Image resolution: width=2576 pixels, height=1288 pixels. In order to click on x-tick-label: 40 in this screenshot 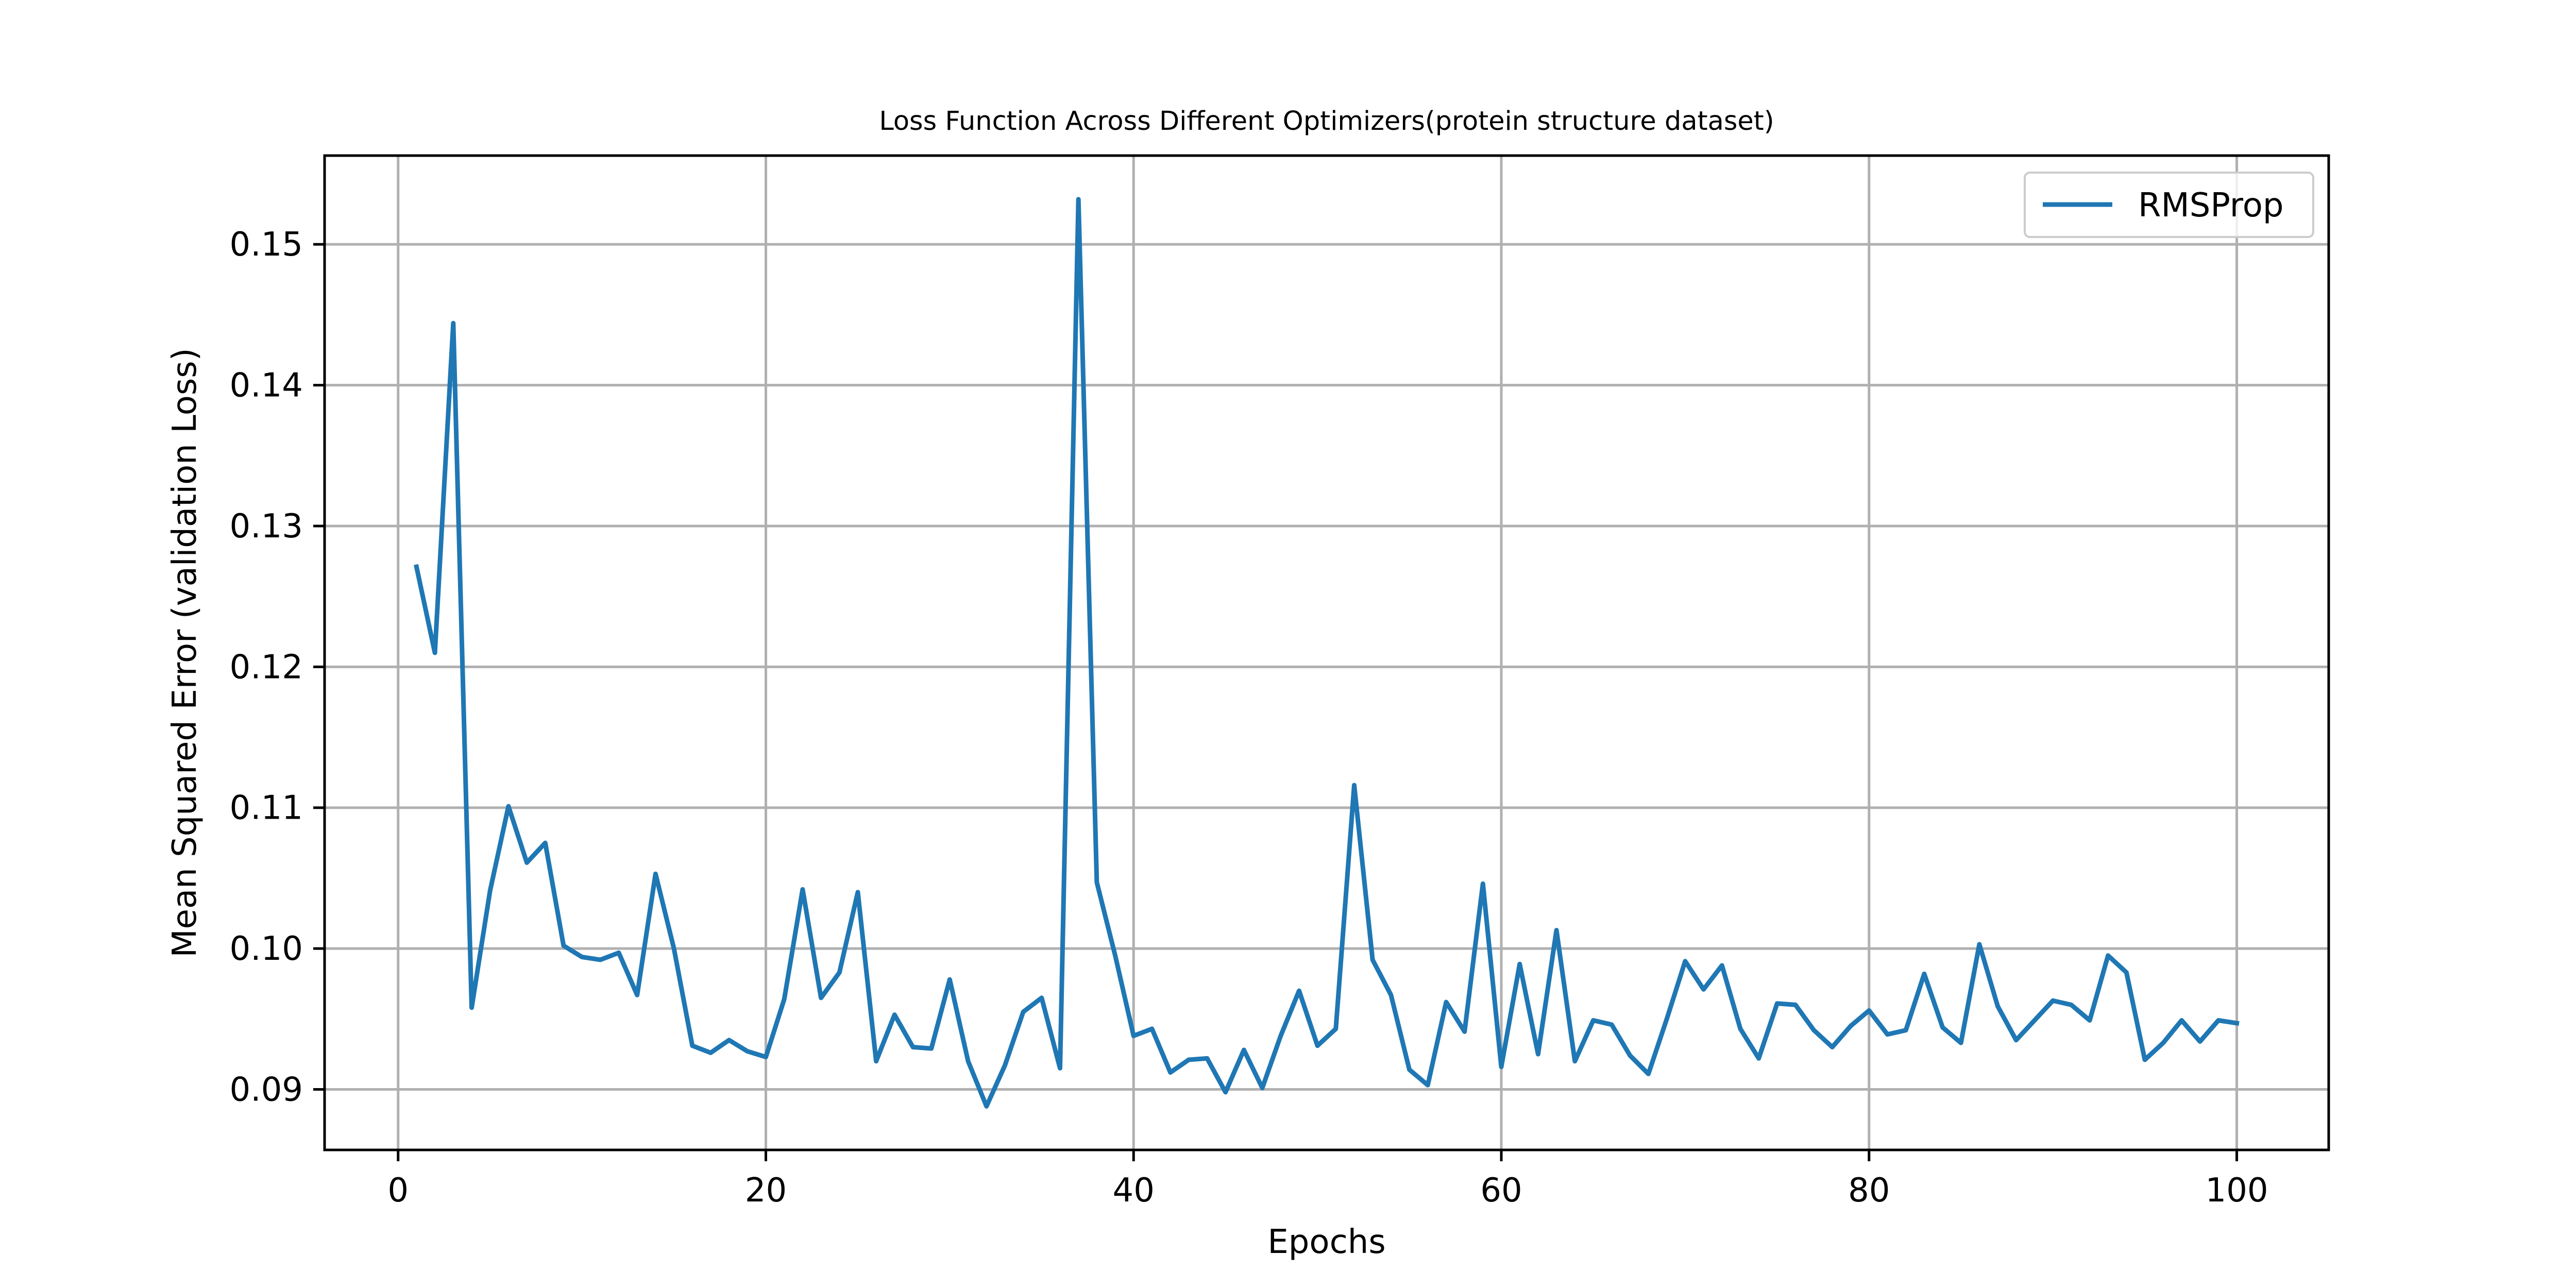, I will do `click(1134, 1191)`.